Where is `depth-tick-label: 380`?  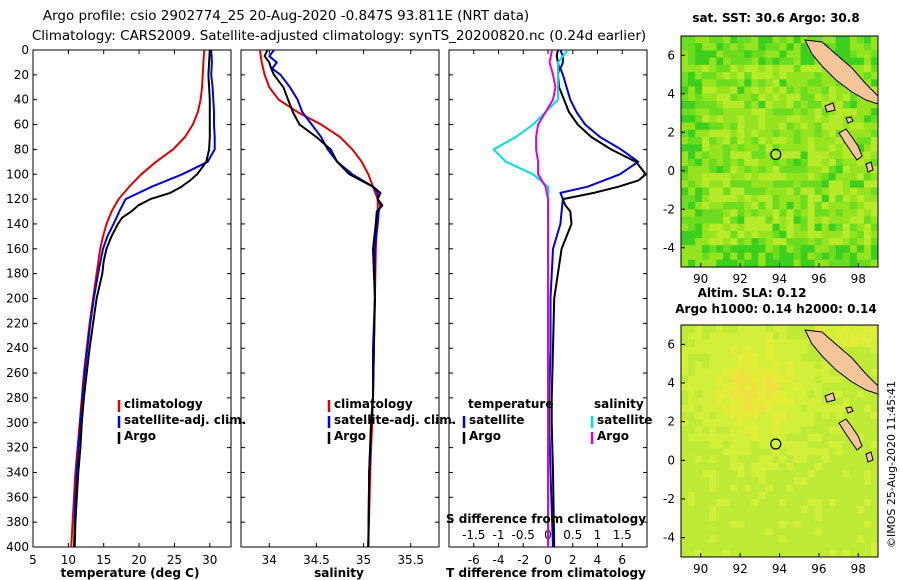
depth-tick-label: 380 is located at coordinates (17, 522).